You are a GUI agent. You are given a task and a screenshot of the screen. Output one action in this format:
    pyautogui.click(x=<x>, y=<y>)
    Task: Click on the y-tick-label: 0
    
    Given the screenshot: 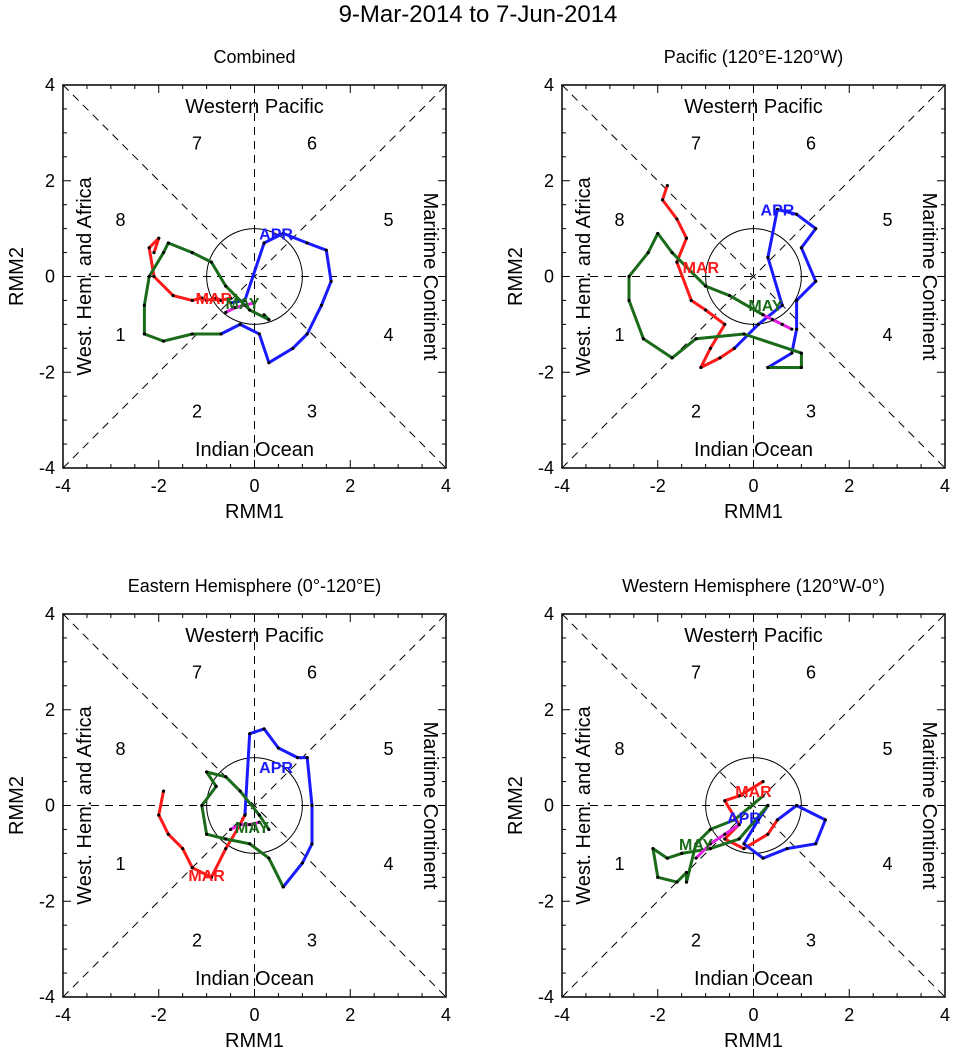 What is the action you would take?
    pyautogui.click(x=549, y=277)
    